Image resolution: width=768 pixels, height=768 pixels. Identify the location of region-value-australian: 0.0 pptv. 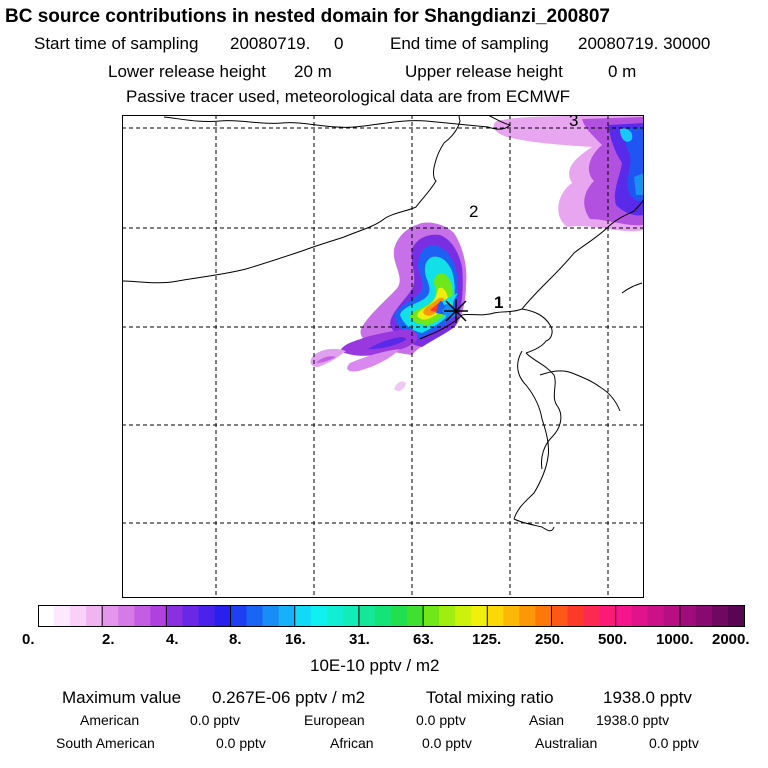
(674, 743).